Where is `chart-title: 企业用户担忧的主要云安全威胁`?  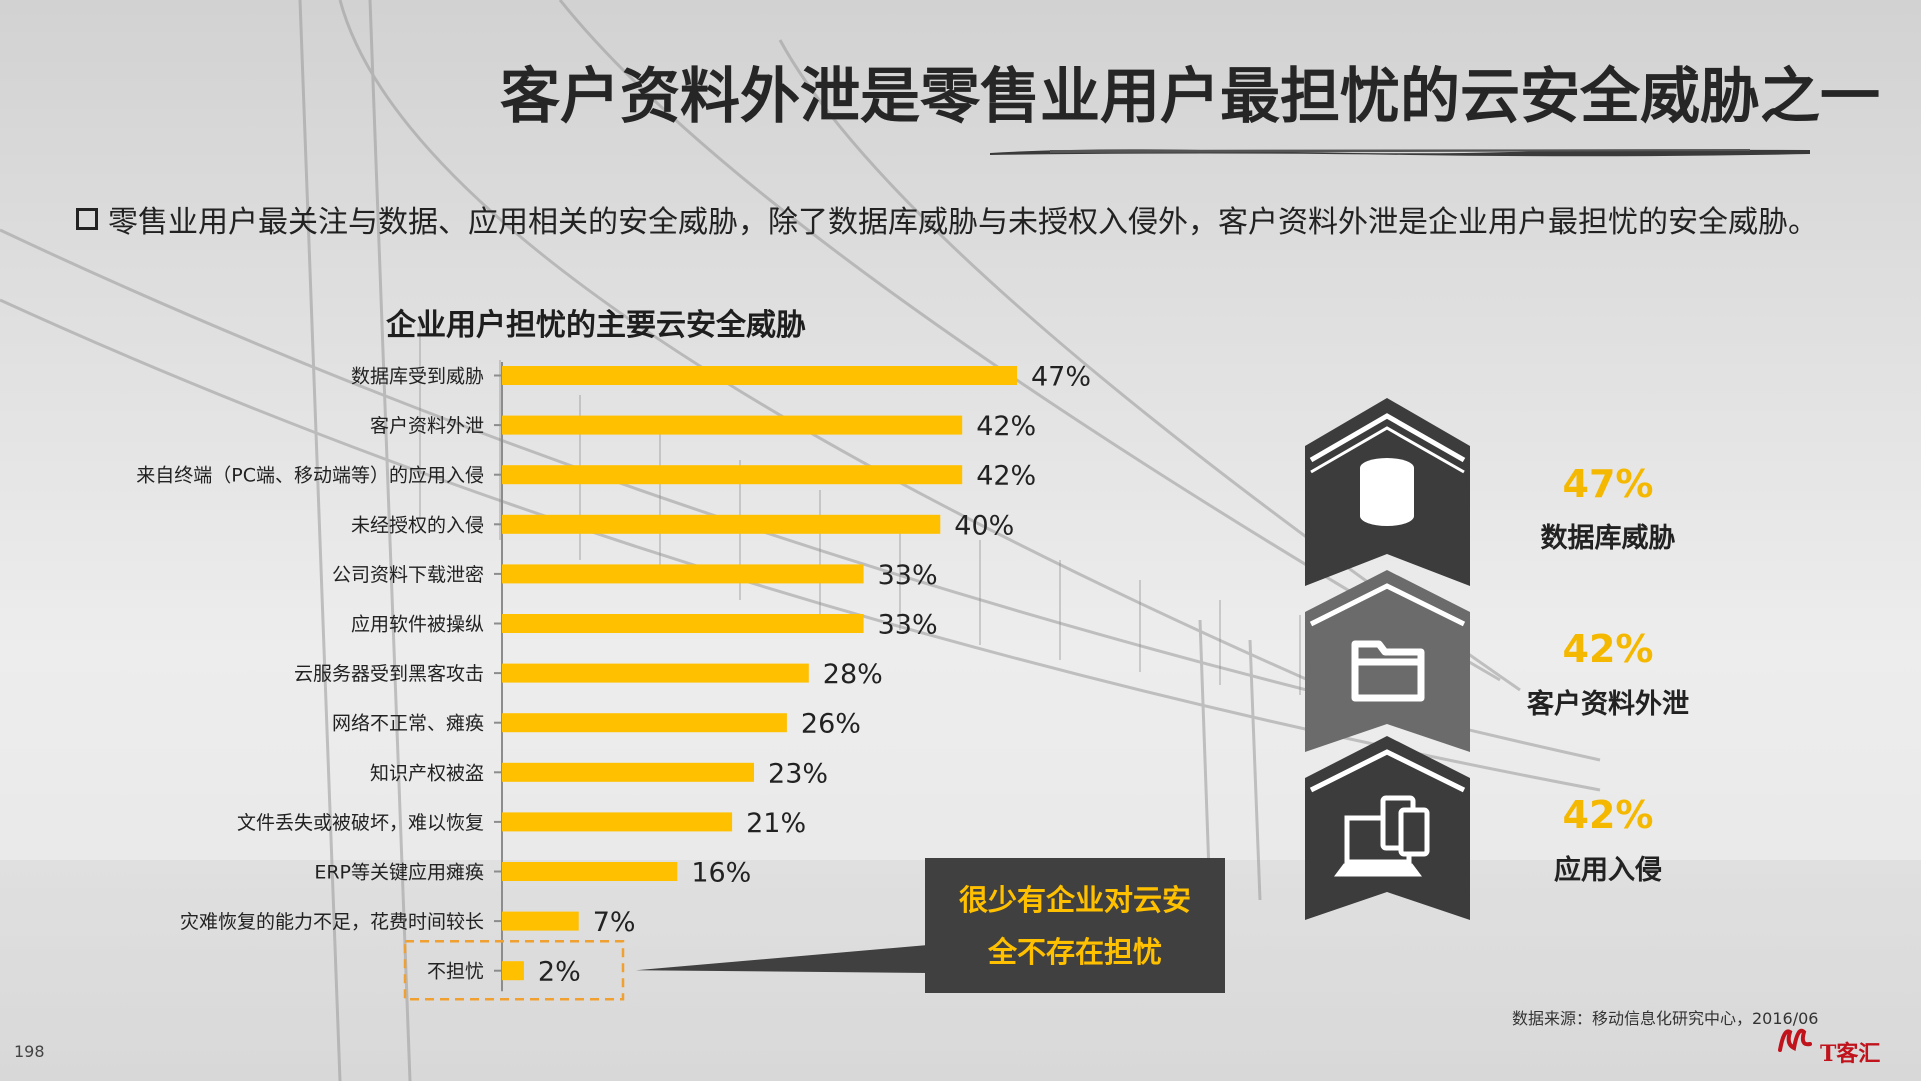
chart-title: 企业用户担忧的主要云安全威胁 is located at coordinates (596, 325).